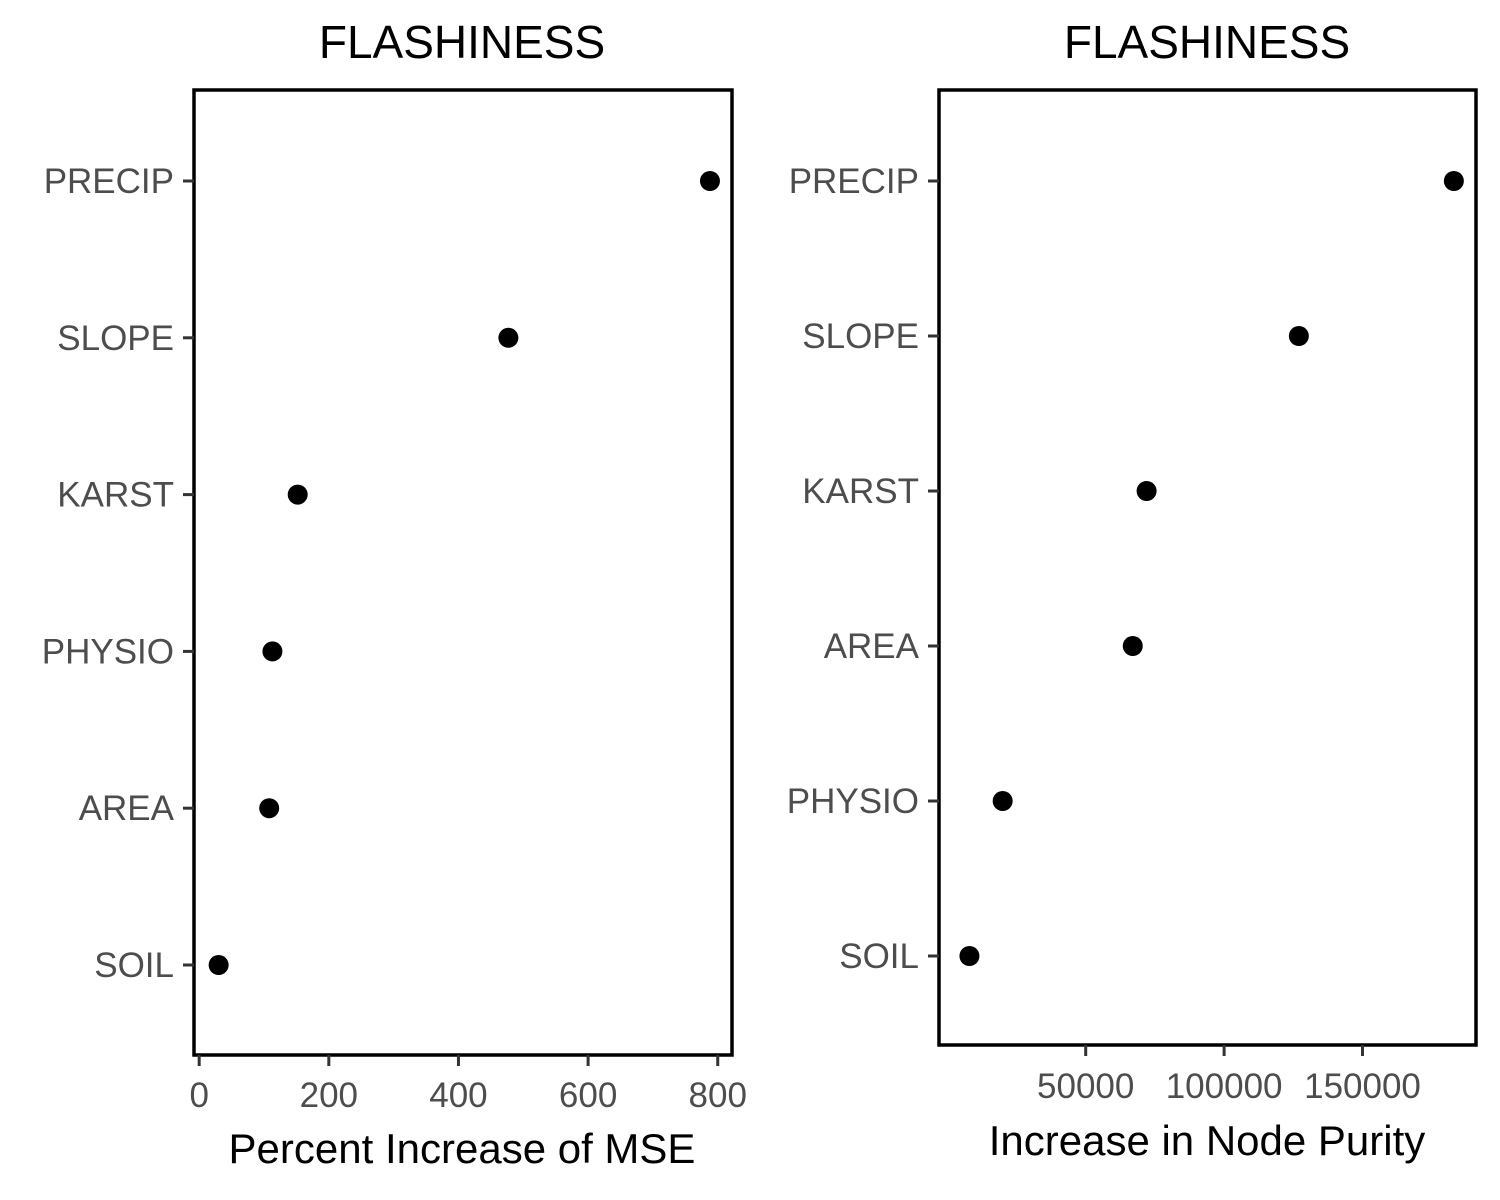  Describe the element at coordinates (718, 1095) in the screenshot. I see `x-tick-label: 800` at that location.